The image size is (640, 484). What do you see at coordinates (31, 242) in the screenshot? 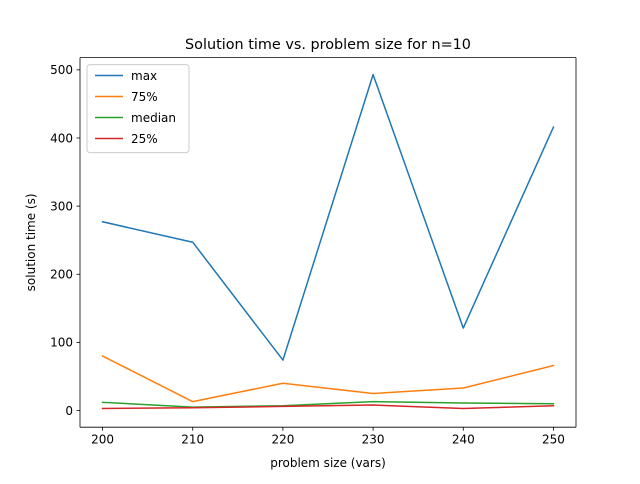
I see `y-axis-label: solution time (s)` at bounding box center [31, 242].